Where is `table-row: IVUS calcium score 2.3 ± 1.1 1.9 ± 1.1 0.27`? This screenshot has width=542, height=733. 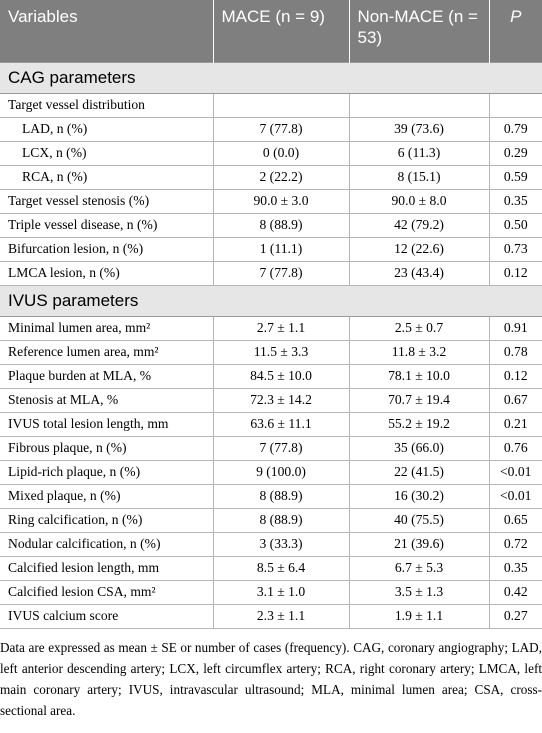
table-row: IVUS calcium score 2.3 ± 1.1 1.9 ± 1.1 0.27 is located at coordinates (271, 616).